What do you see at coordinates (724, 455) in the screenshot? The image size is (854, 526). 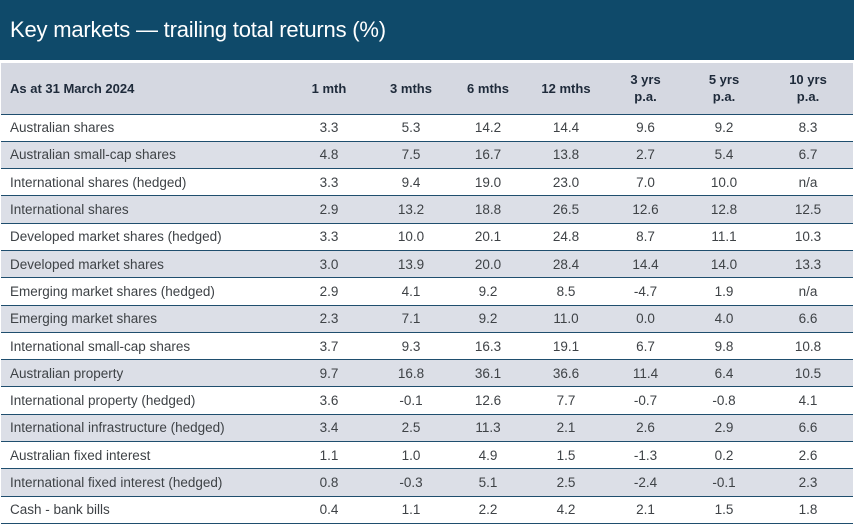 I see `return-value-cell: 0.2` at bounding box center [724, 455].